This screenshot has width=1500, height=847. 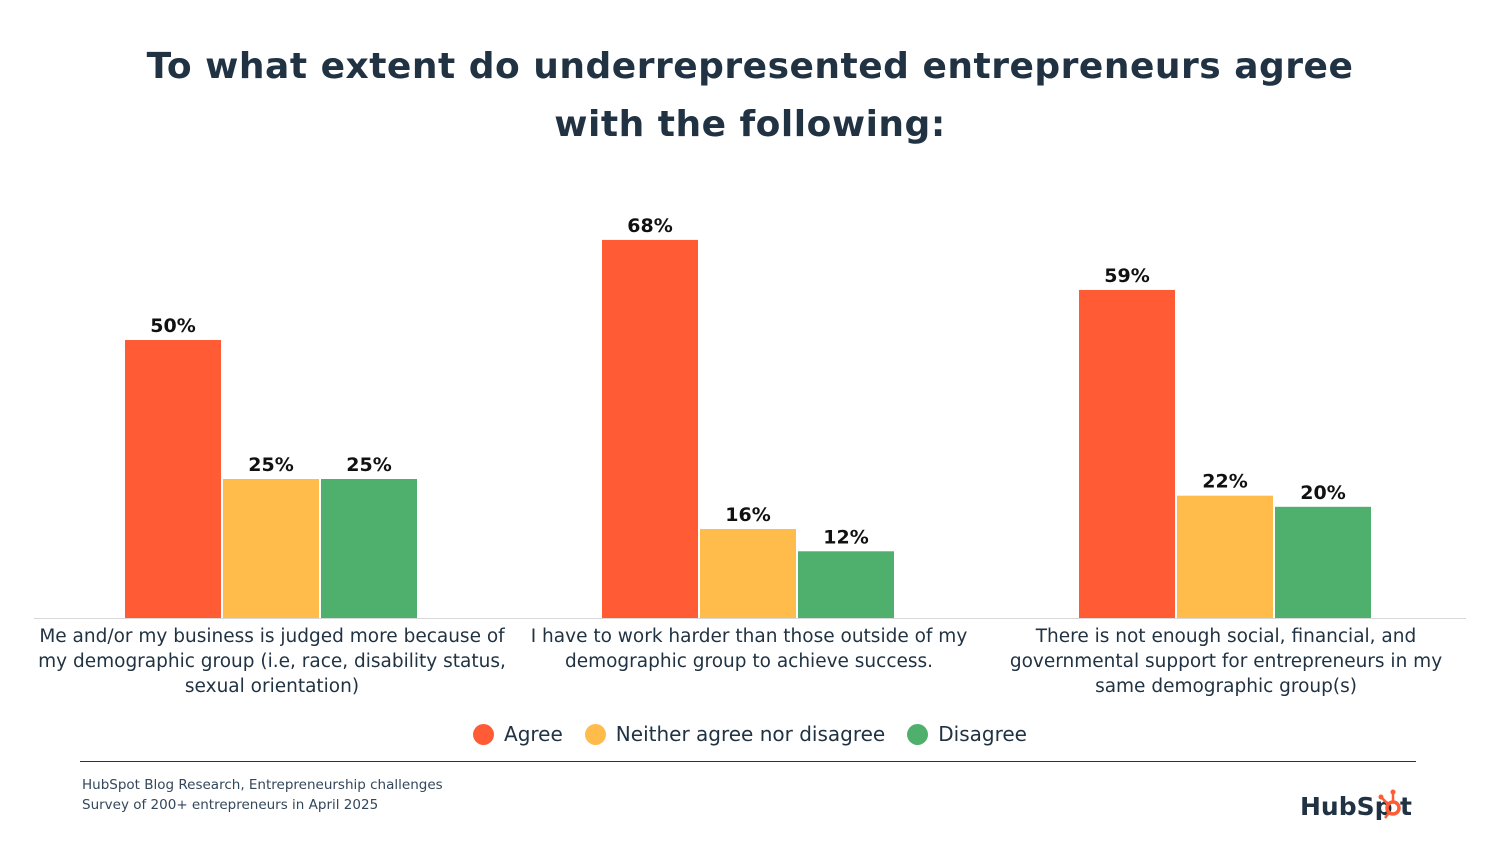 What do you see at coordinates (649, 226) in the screenshot?
I see `data-label: 68%` at bounding box center [649, 226].